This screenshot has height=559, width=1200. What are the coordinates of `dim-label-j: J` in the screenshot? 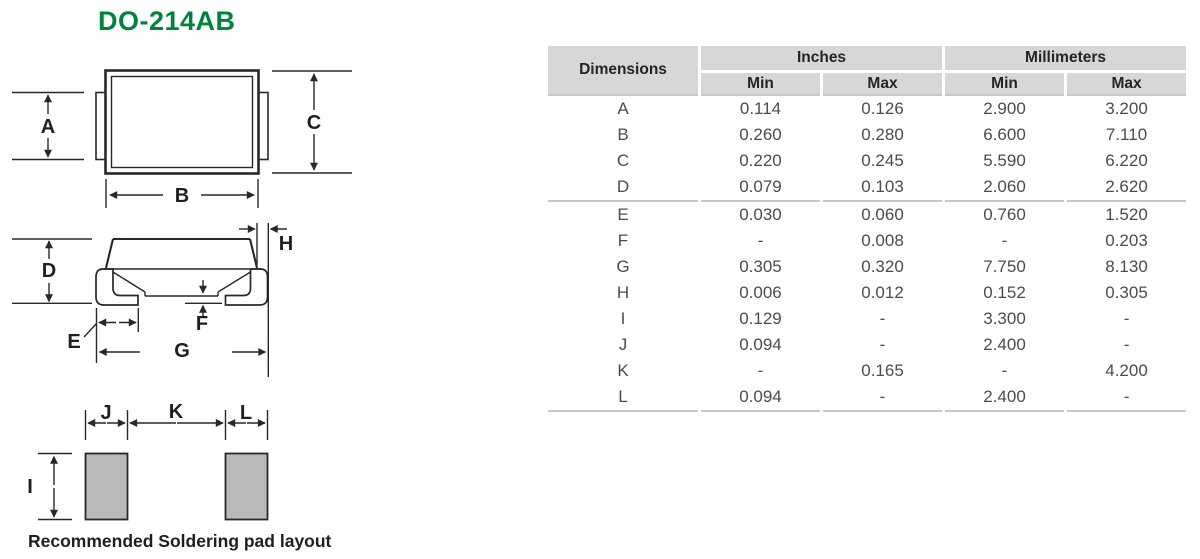 It's located at (105, 413).